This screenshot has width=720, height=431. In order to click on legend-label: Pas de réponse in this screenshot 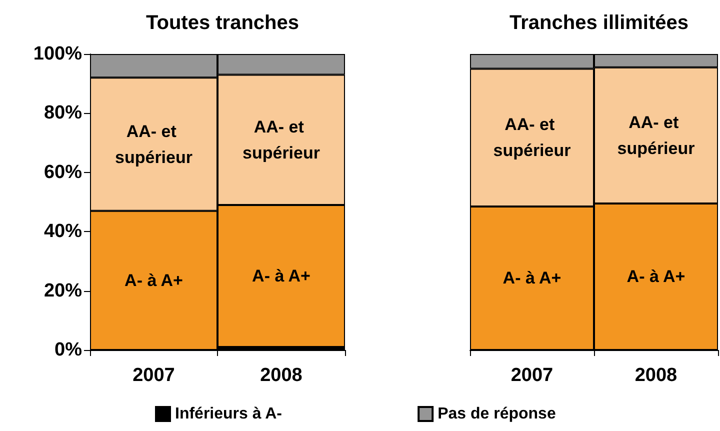, I will do `click(497, 414)`.